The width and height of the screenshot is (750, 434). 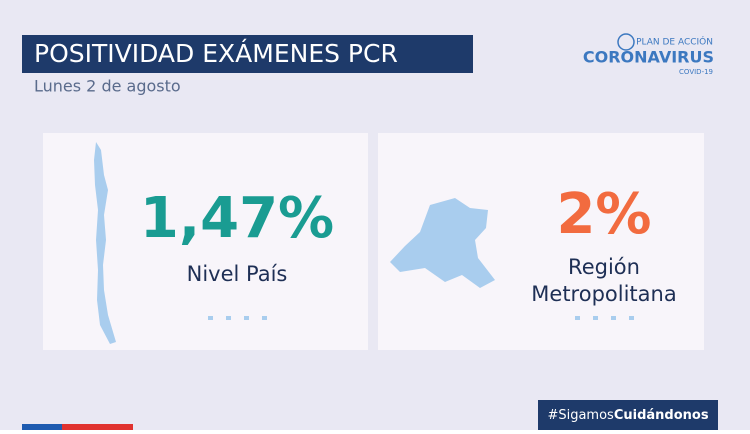 I want to click on logo-icon, so click(x=626, y=42).